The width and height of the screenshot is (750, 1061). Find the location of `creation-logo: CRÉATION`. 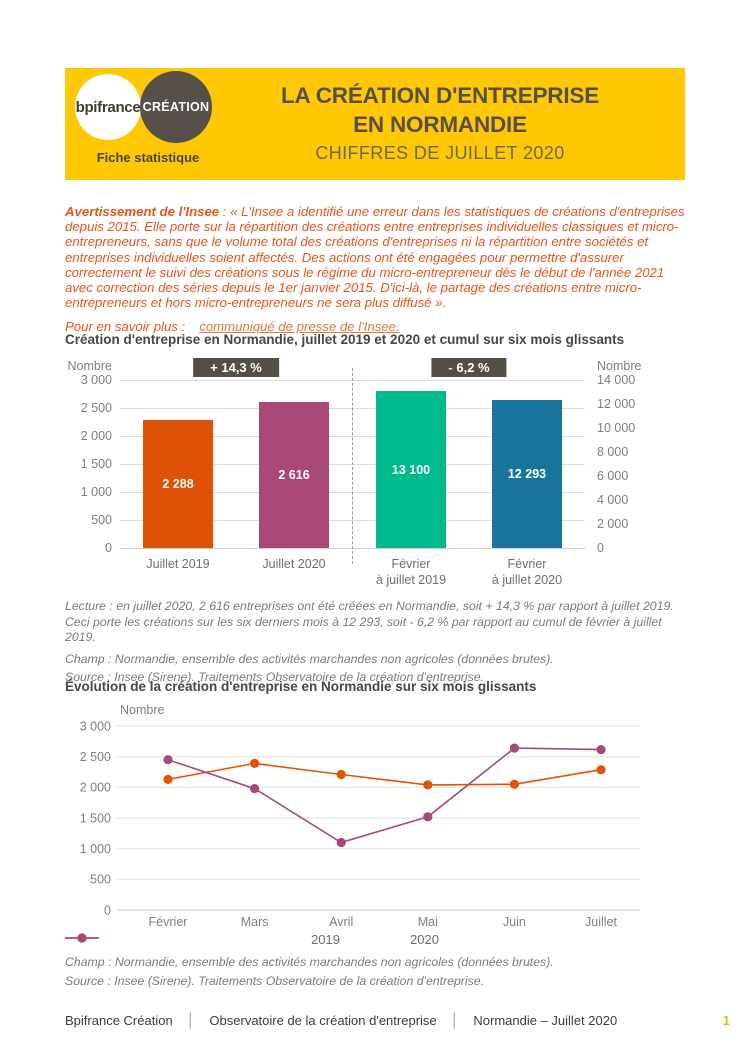

creation-logo: CRÉATION is located at coordinates (176, 107).